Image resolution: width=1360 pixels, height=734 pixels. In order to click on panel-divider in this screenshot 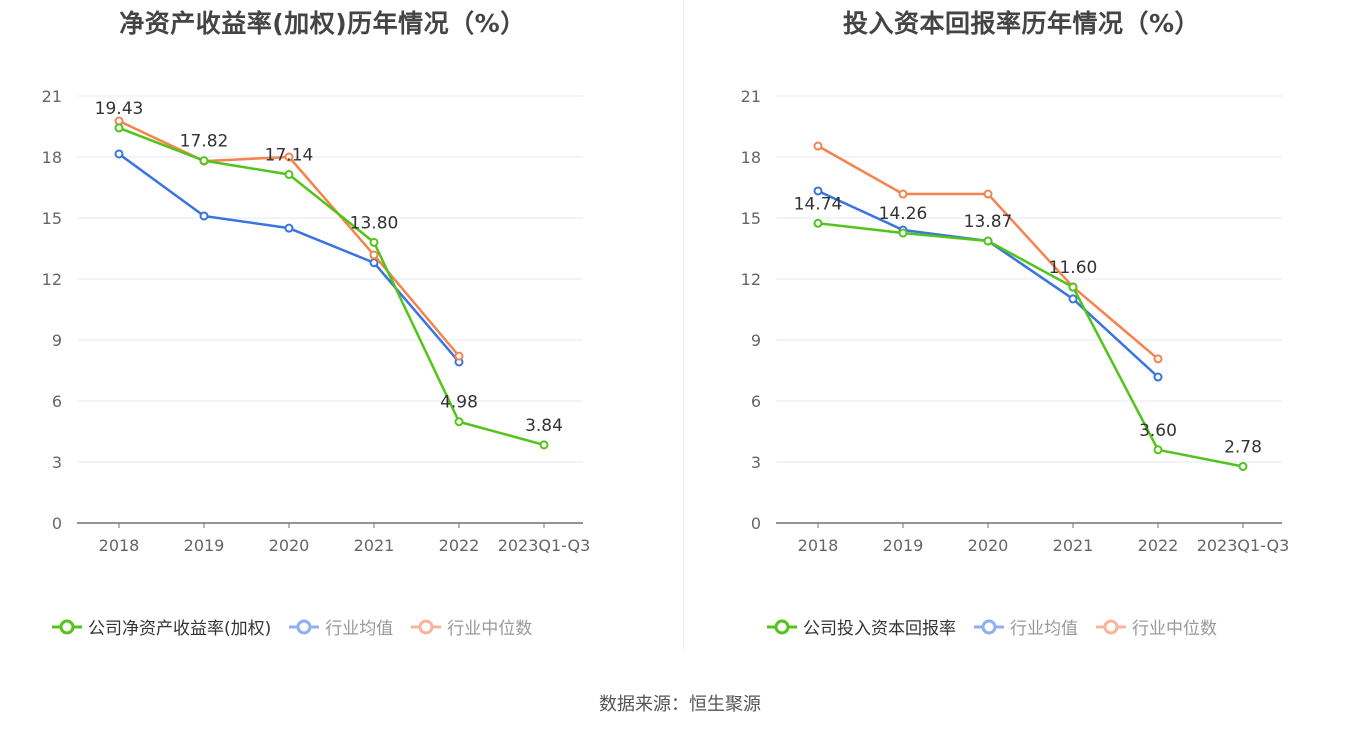, I will do `click(683, 325)`.